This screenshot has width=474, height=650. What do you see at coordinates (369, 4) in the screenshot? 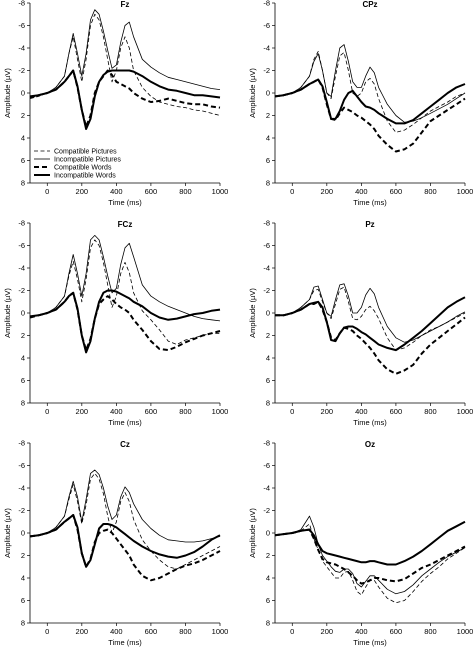
I see `panel-title: CPz` at bounding box center [369, 4].